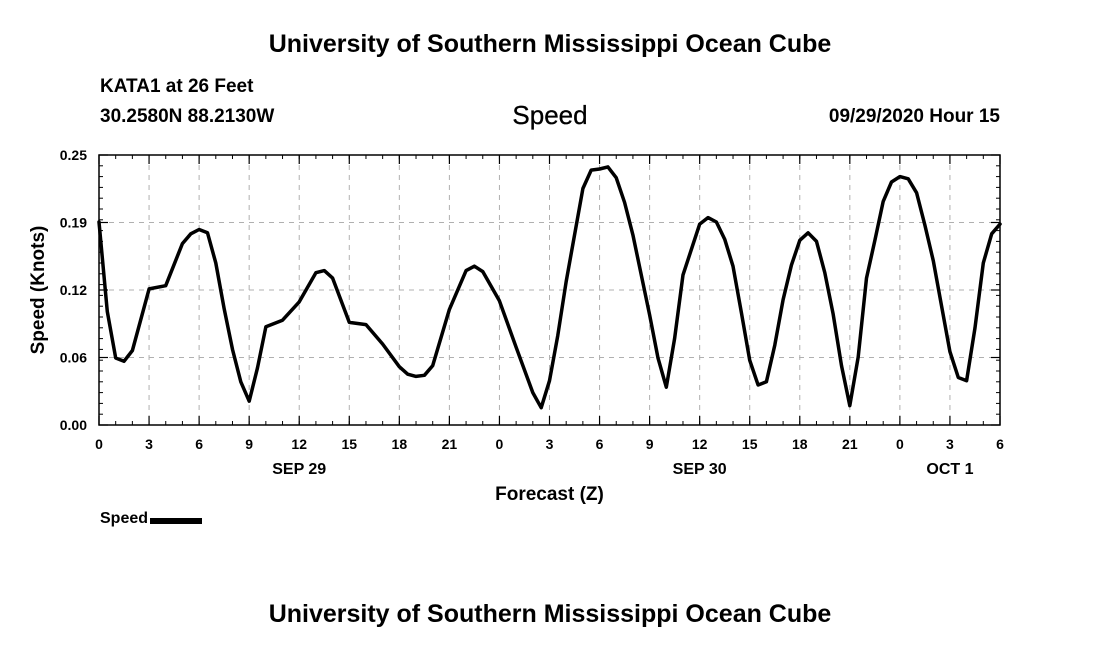 This screenshot has height=650, width=1100. I want to click on day-label: SEP 29, so click(299, 469).